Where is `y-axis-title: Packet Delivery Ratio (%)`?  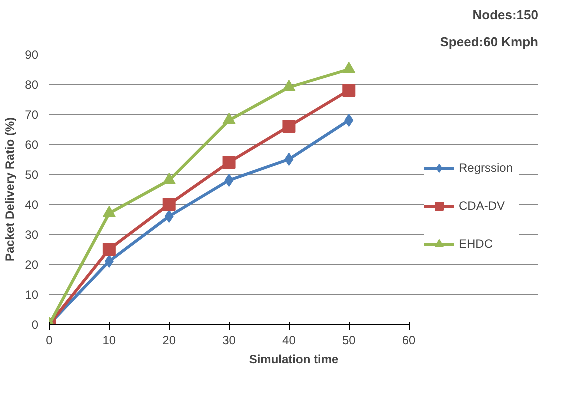 y-axis-title: Packet Delivery Ratio (%) is located at coordinates (10, 189).